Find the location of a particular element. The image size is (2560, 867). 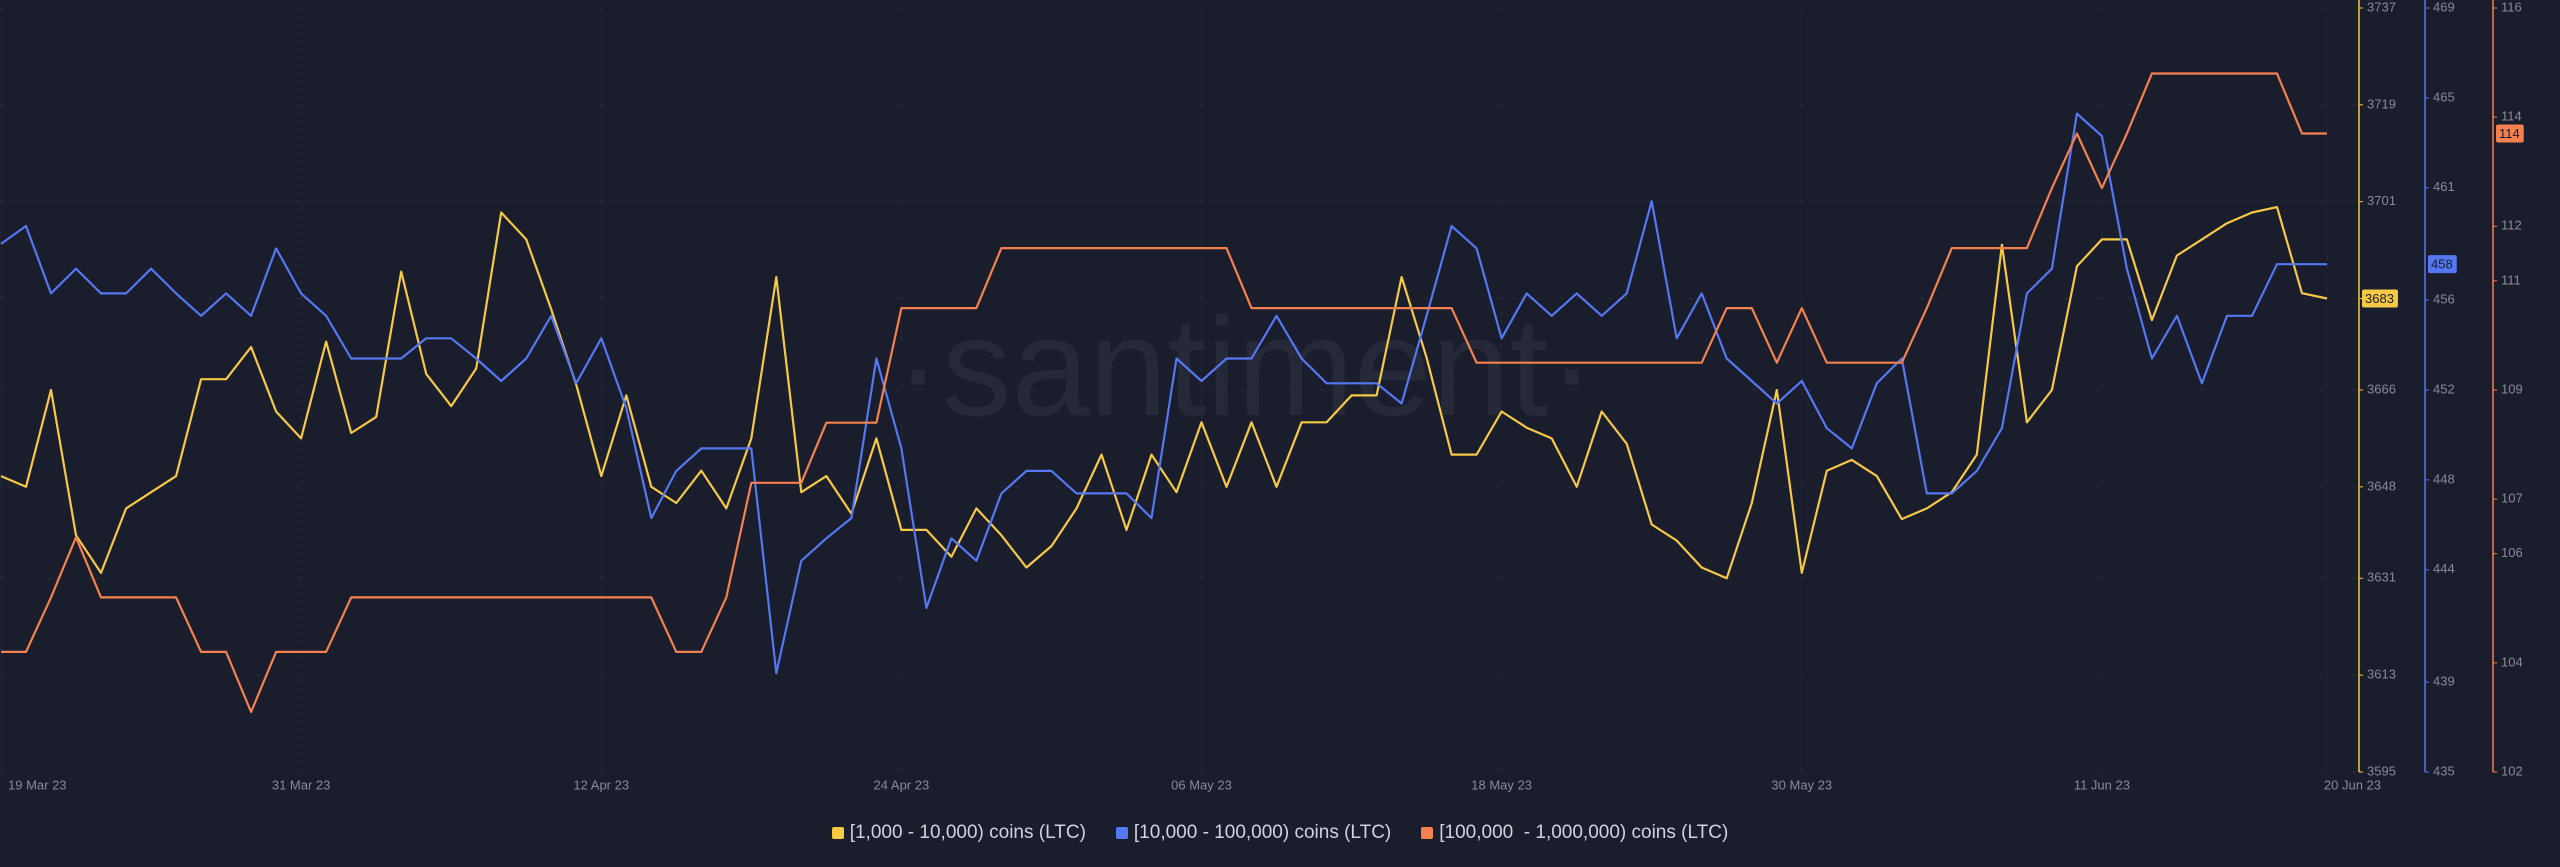

y-tick-label: 461 is located at coordinates (2444, 186).